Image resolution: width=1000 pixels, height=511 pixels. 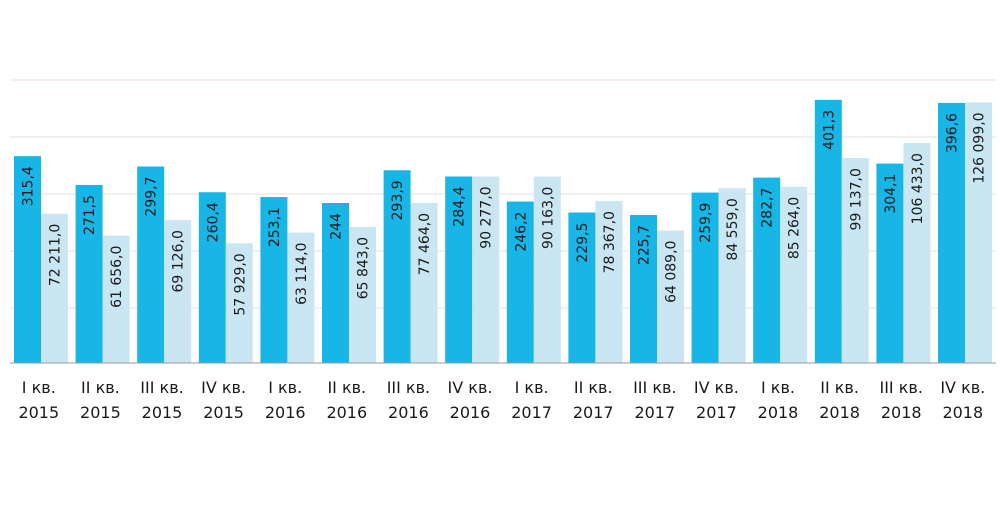 What do you see at coordinates (583, 243) in the screenshot?
I see `bar-value-label: 229,5` at bounding box center [583, 243].